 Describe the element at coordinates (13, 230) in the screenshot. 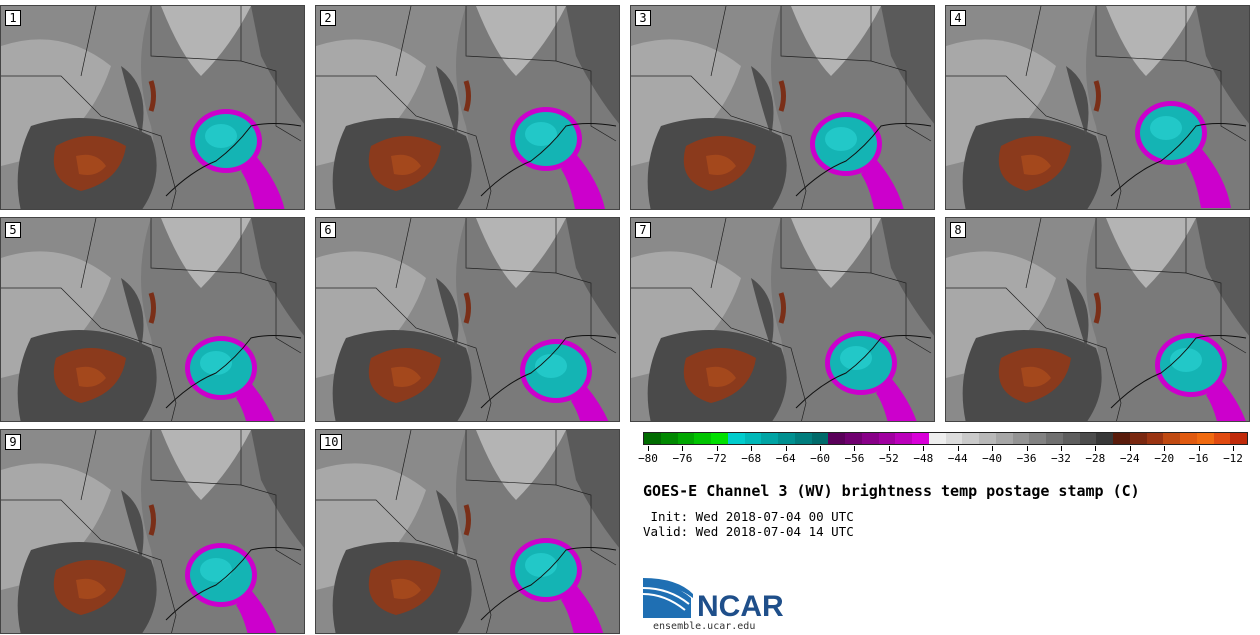

I see `panel-label: 5` at that location.